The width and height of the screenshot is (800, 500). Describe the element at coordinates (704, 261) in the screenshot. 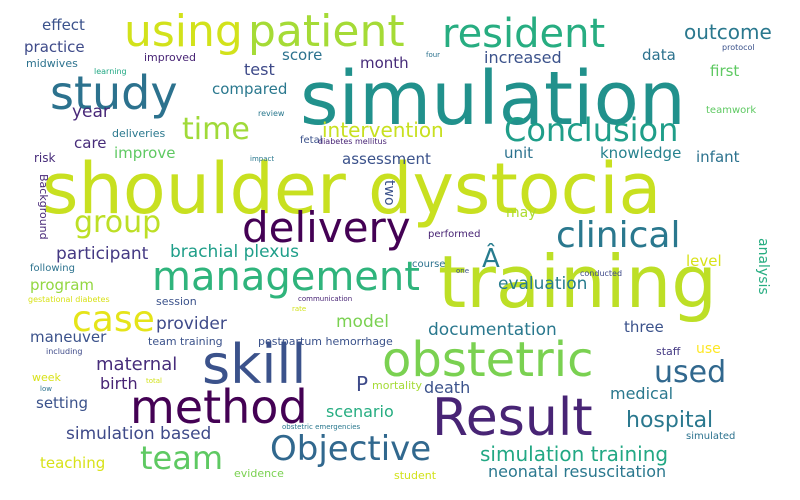

I see `word-level: level` at that location.